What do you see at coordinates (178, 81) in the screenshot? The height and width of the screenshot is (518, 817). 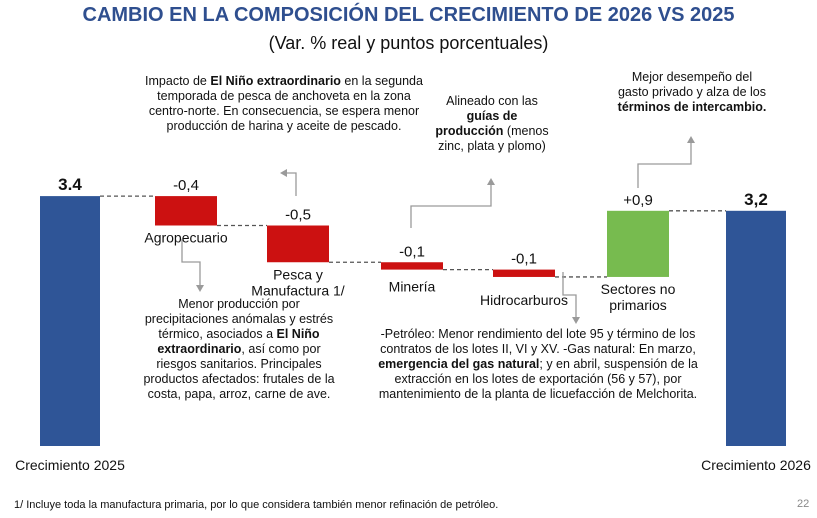 I see `annotation-pesca-text-0: Impacto de` at bounding box center [178, 81].